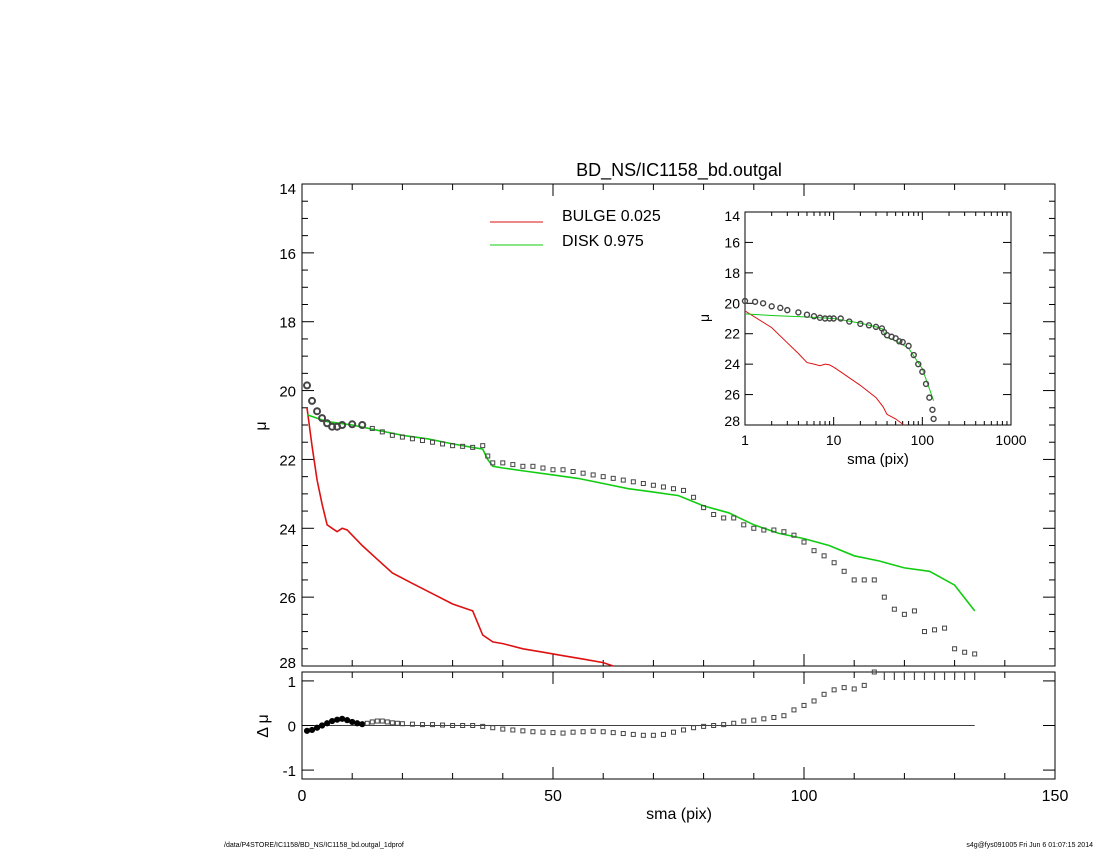 The image size is (1100, 850). I want to click on main-y-tick-label: 16, so click(287, 254).